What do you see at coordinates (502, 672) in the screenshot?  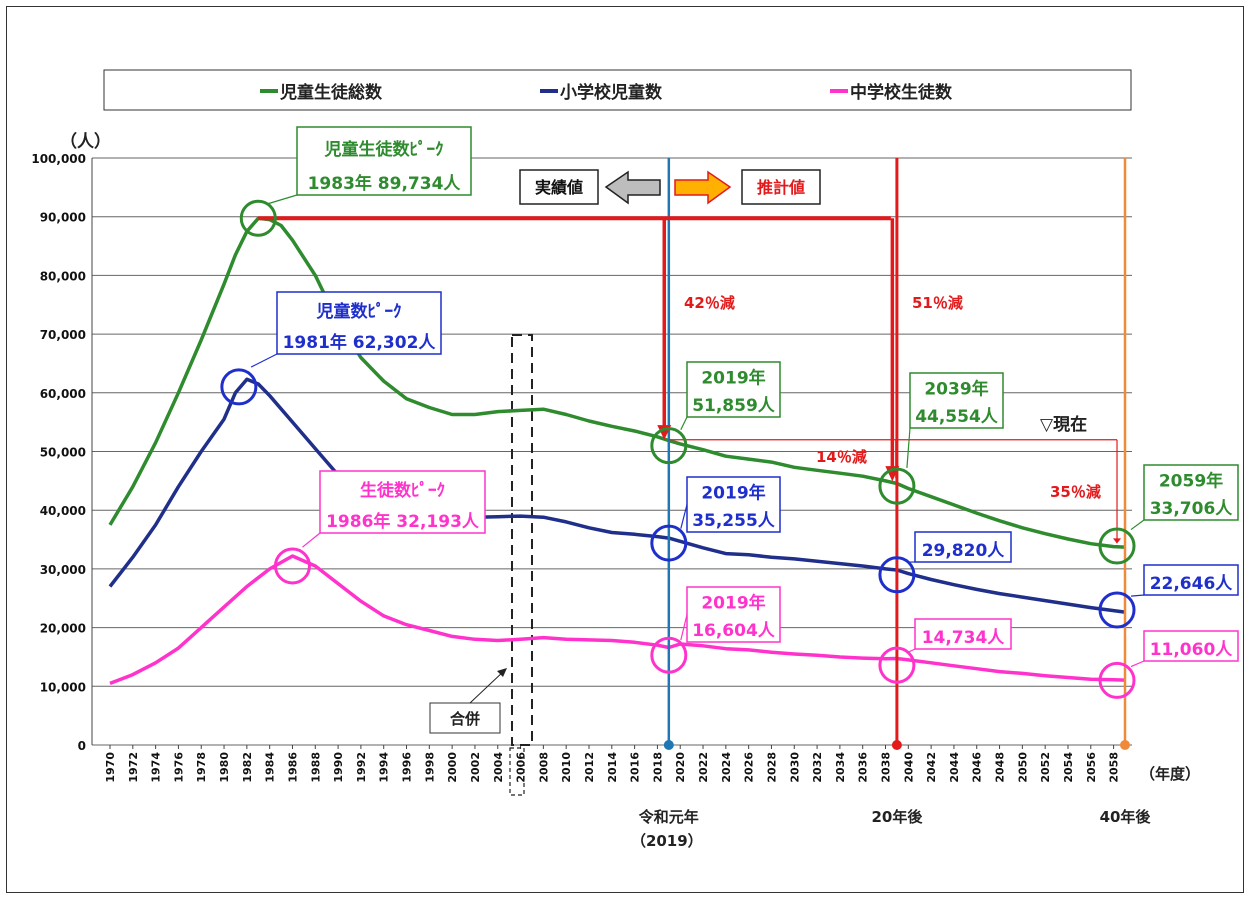 I see `merger-pointer-head` at bounding box center [502, 672].